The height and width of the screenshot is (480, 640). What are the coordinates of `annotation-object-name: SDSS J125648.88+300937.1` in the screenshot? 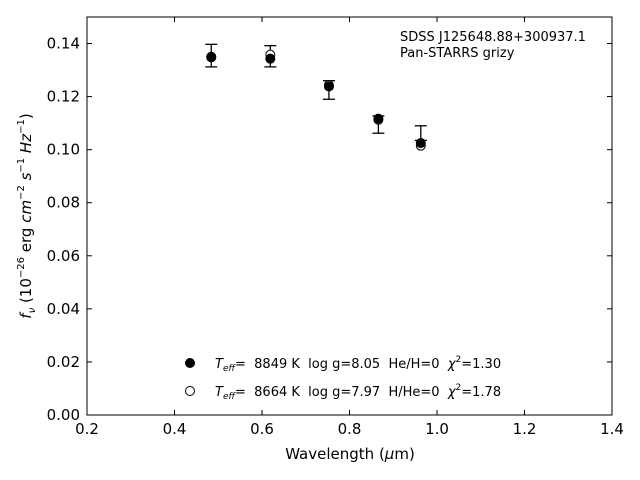 It's located at (493, 37).